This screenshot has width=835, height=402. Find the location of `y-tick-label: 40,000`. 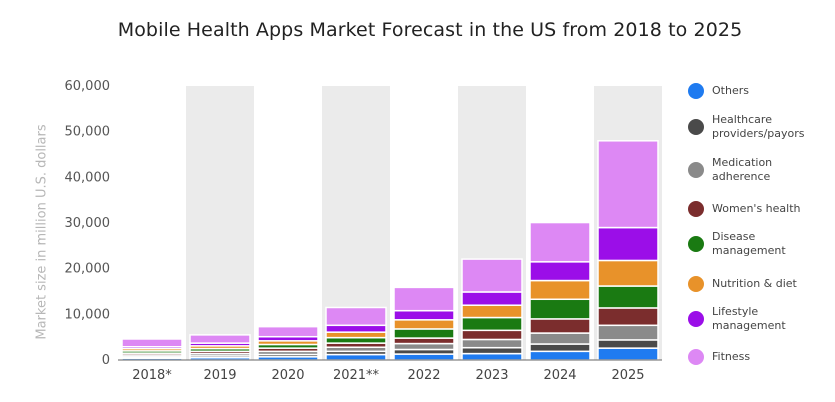

y-tick-label: 40,000 is located at coordinates (88, 177).